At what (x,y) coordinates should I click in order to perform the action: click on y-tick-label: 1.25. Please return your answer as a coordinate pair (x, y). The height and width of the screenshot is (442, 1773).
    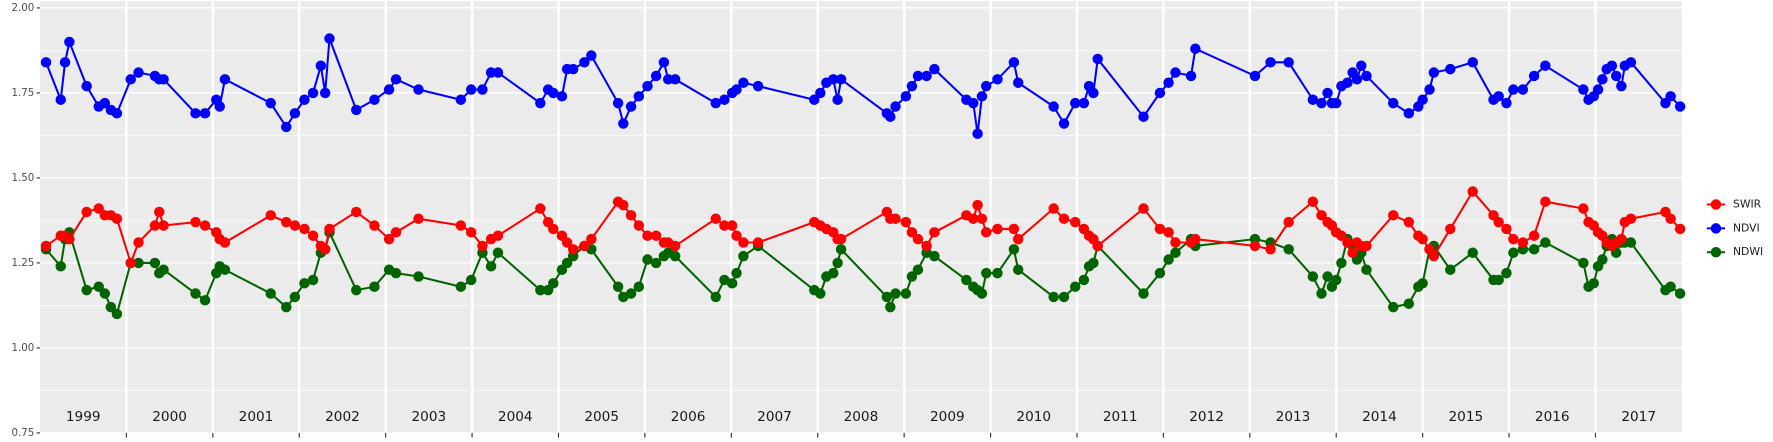
    Looking at the image, I should click on (23, 263).